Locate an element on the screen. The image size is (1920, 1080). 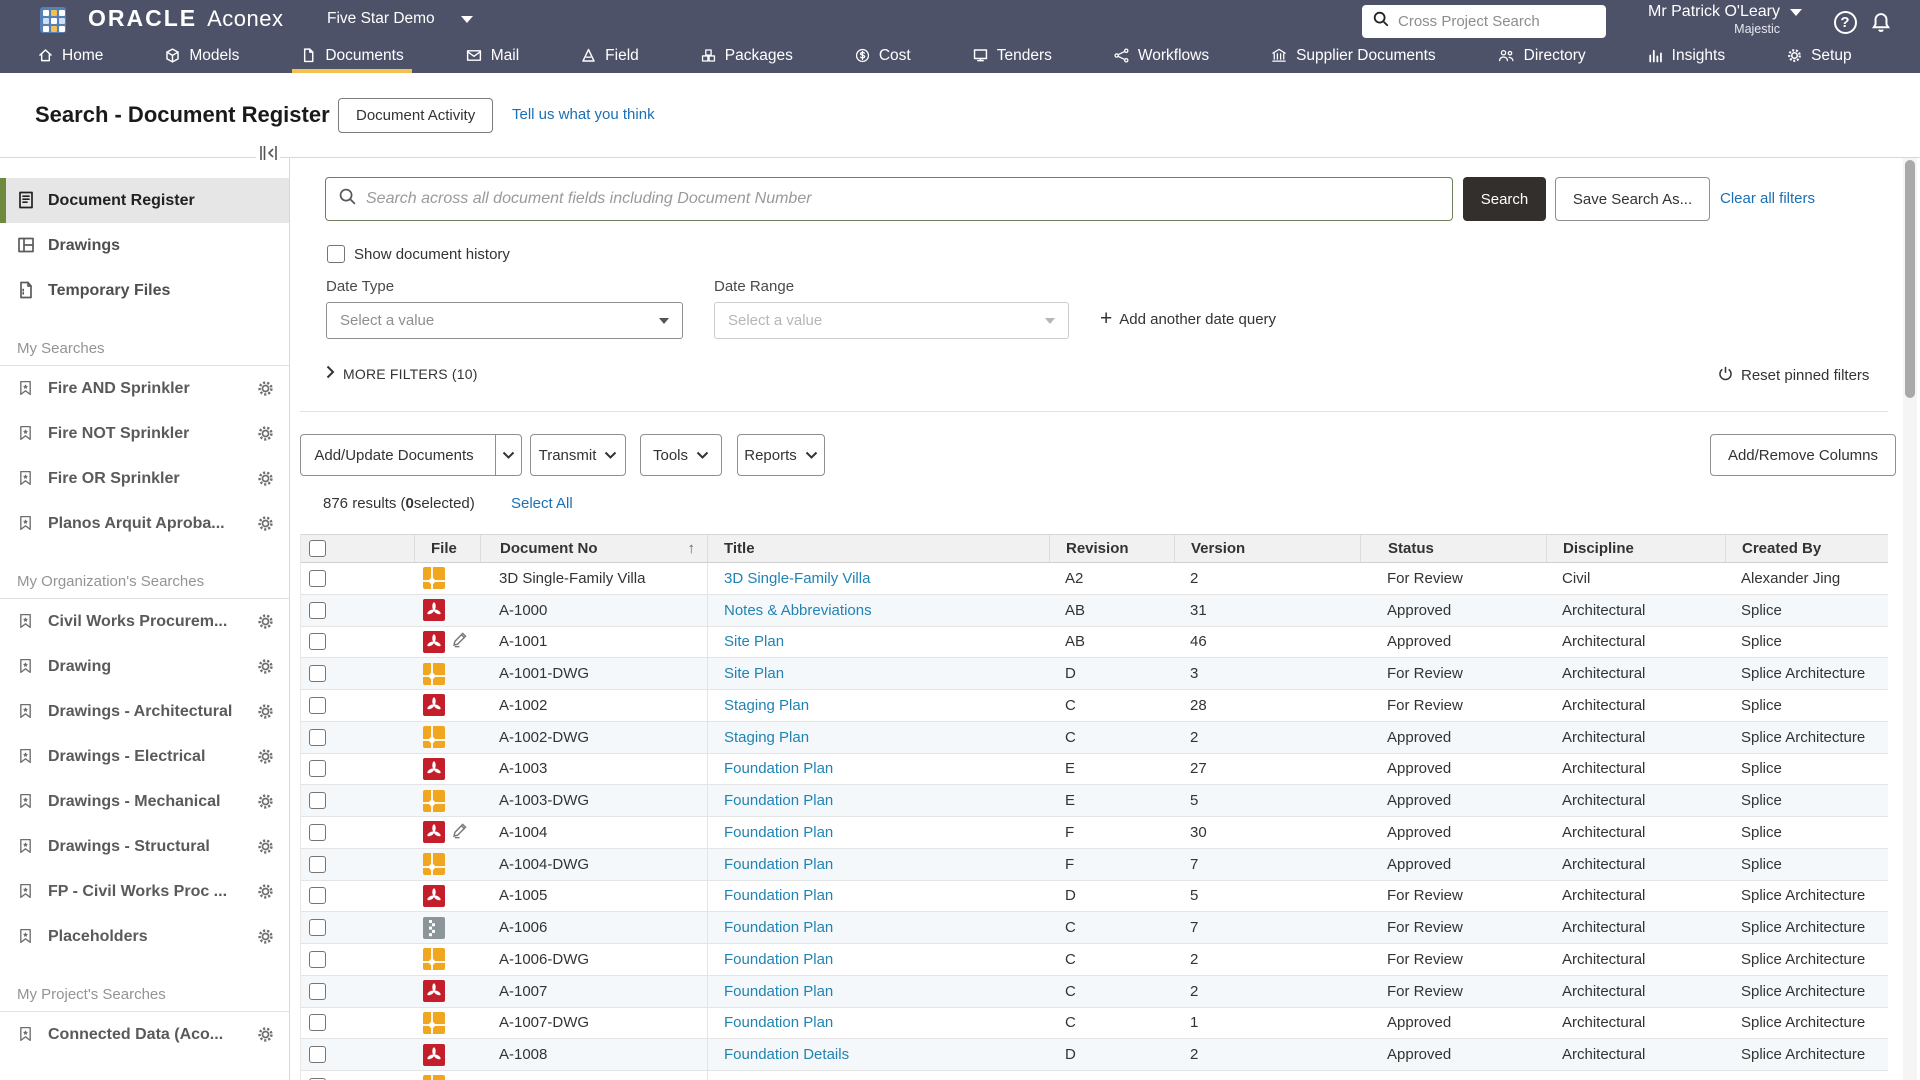
column-header-file: File is located at coordinates (447, 548).